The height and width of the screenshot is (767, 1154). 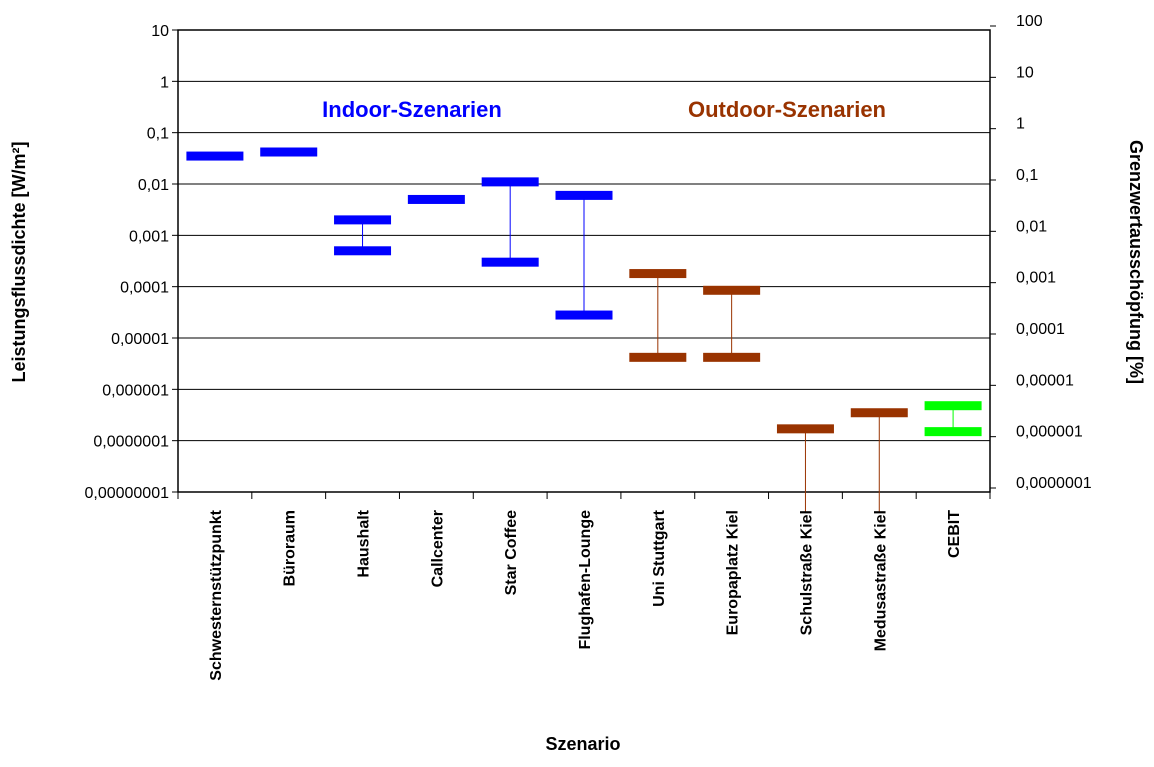 What do you see at coordinates (880, 580) in the screenshot?
I see `category-label: Medusastraße Kiel` at bounding box center [880, 580].